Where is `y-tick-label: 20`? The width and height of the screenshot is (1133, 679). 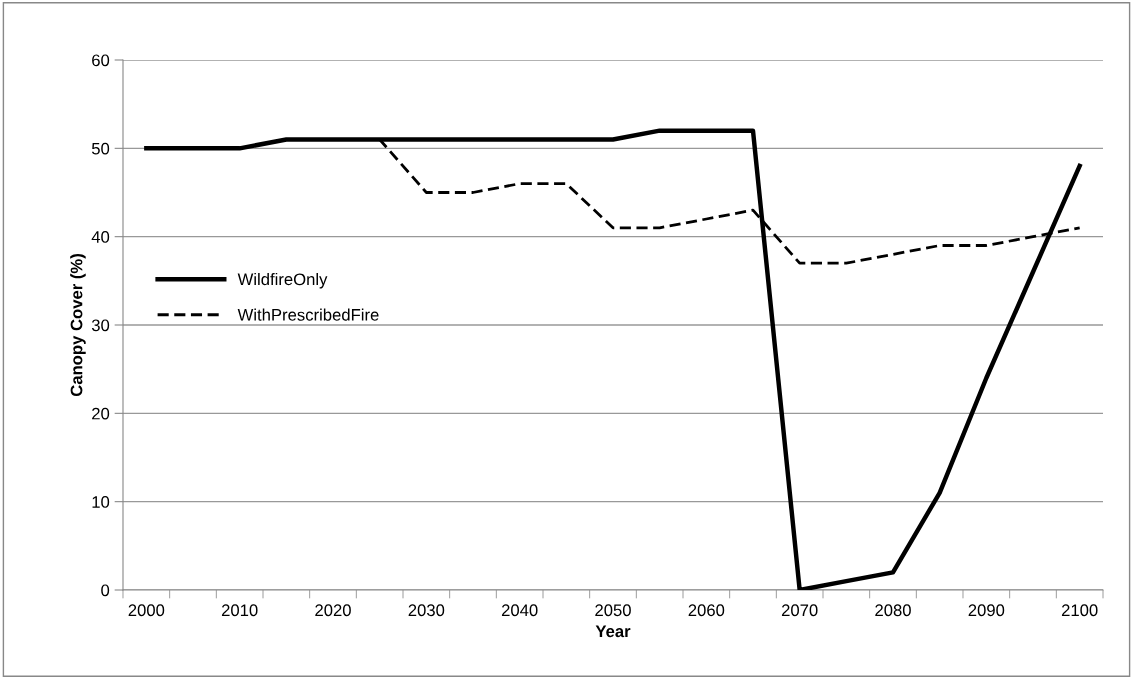 y-tick-label: 20 is located at coordinates (101, 413).